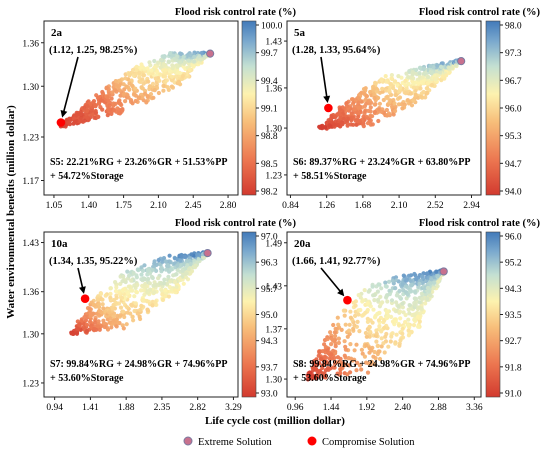  What do you see at coordinates (54, 408) in the screenshot?
I see `x-tick-label: 0.94` at bounding box center [54, 408].